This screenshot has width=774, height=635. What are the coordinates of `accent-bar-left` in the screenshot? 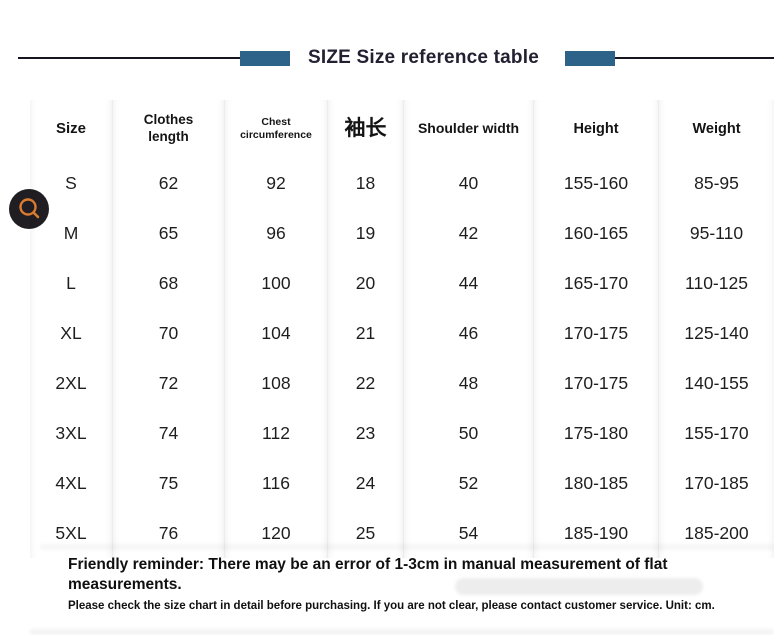 It's located at (265, 58).